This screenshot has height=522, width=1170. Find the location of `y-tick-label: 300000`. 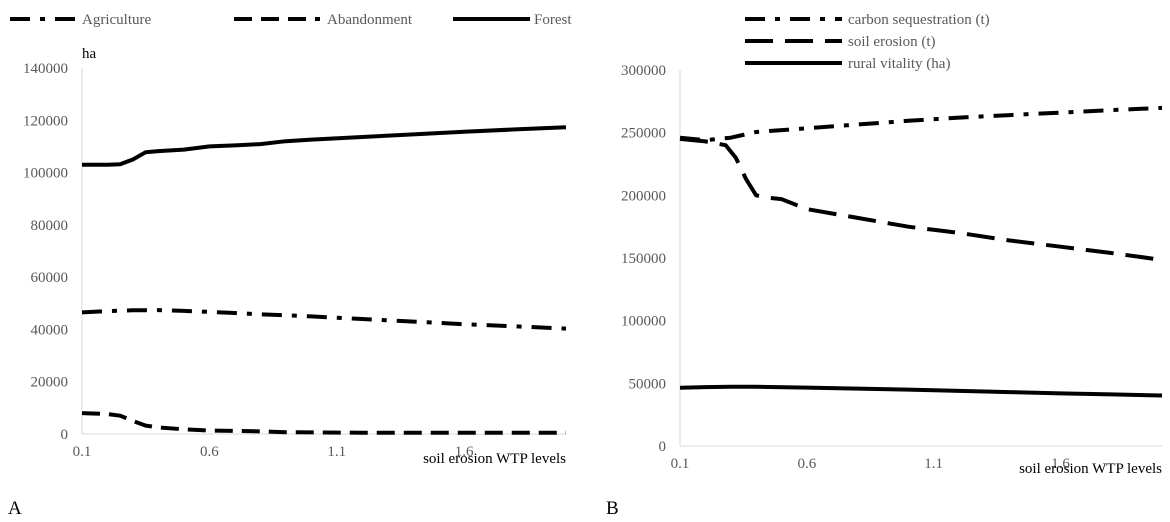

y-tick-label: 300000 is located at coordinates (643, 71).